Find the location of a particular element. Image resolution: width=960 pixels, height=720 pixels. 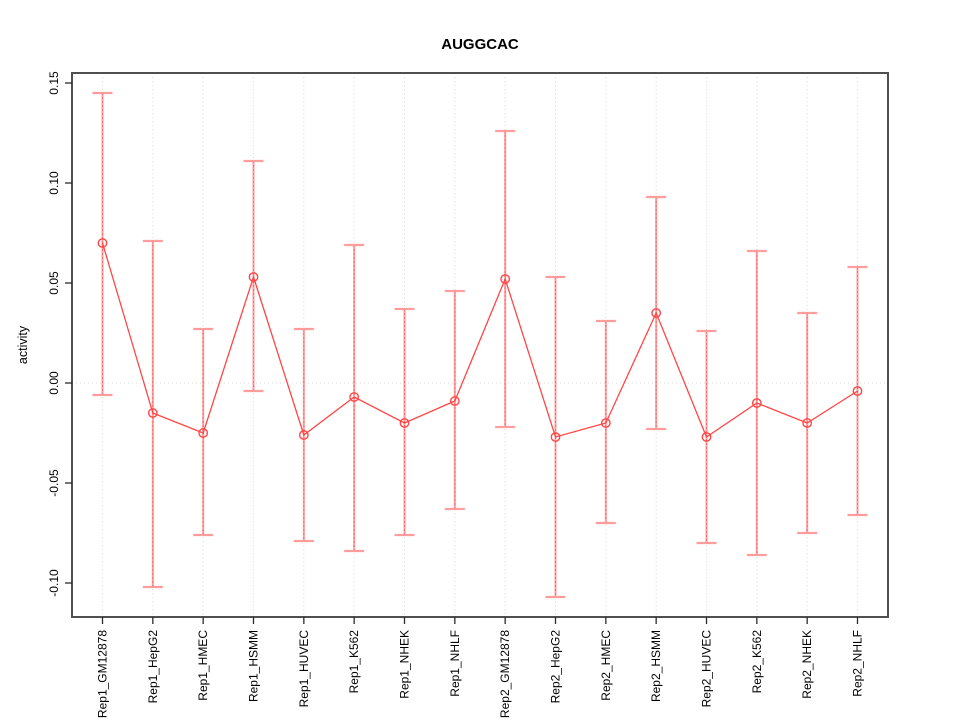

x-tick-label: Rep1_GM12878 is located at coordinates (103, 674).